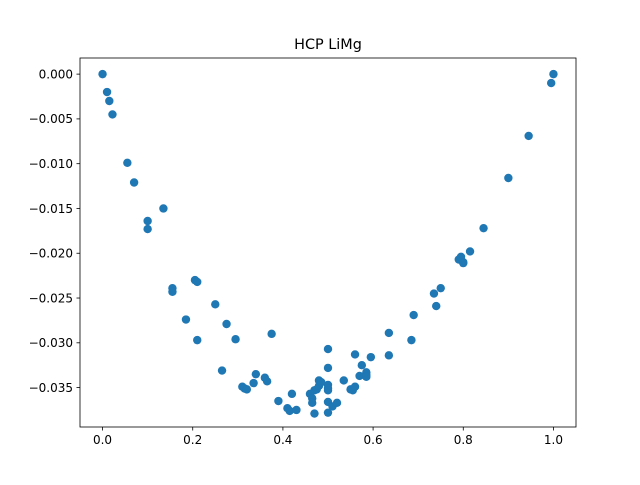 The width and height of the screenshot is (640, 485). I want to click on x-tick-label: 0.0, so click(102, 440).